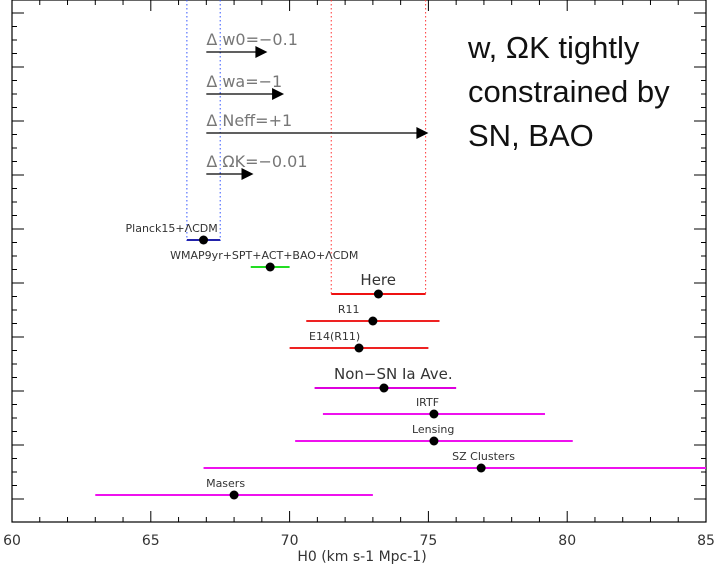 This screenshot has height=573, width=720. Describe the element at coordinates (225, 483) in the screenshot. I see `measurement-label: Masers` at that location.